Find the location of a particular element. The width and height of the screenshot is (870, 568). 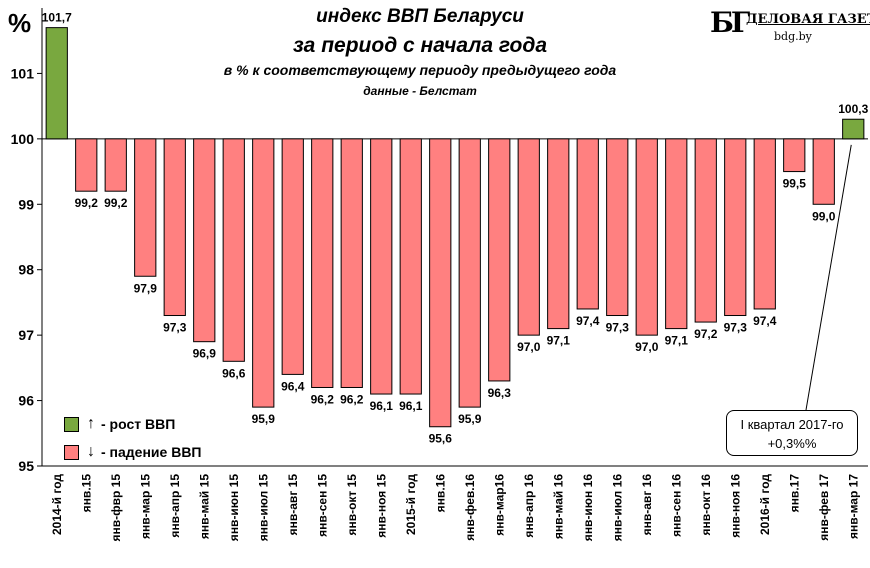

x-tick-label: янв-май 16 is located at coordinates (558, 506).